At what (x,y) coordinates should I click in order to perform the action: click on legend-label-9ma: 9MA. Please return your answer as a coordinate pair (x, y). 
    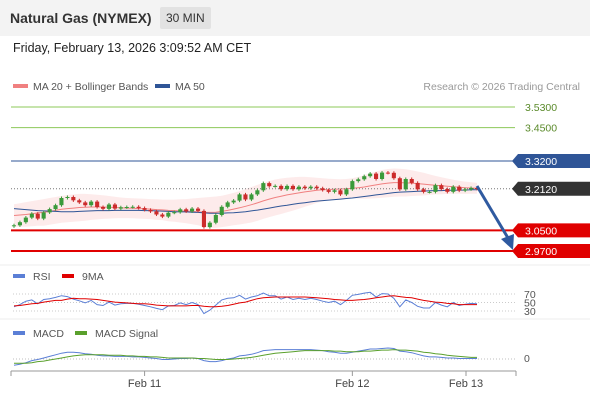
    Looking at the image, I should click on (93, 277).